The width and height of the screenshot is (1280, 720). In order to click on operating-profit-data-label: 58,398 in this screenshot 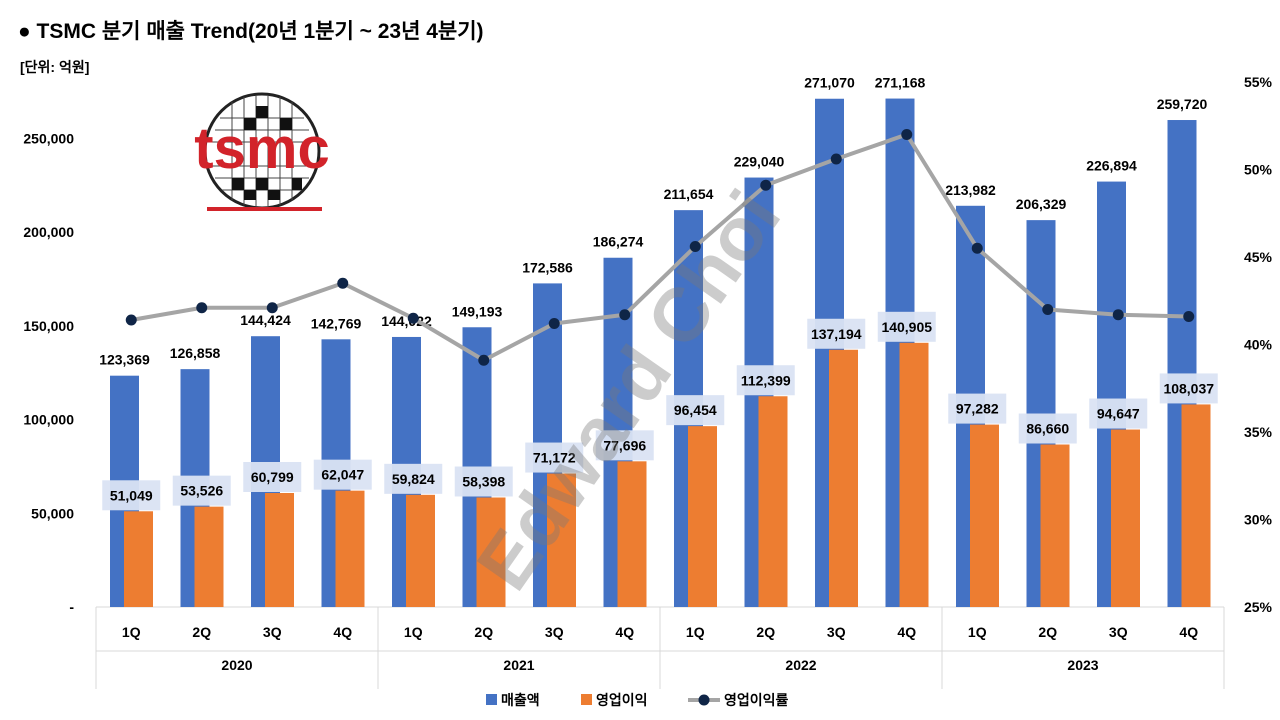, I will do `click(483, 482)`.